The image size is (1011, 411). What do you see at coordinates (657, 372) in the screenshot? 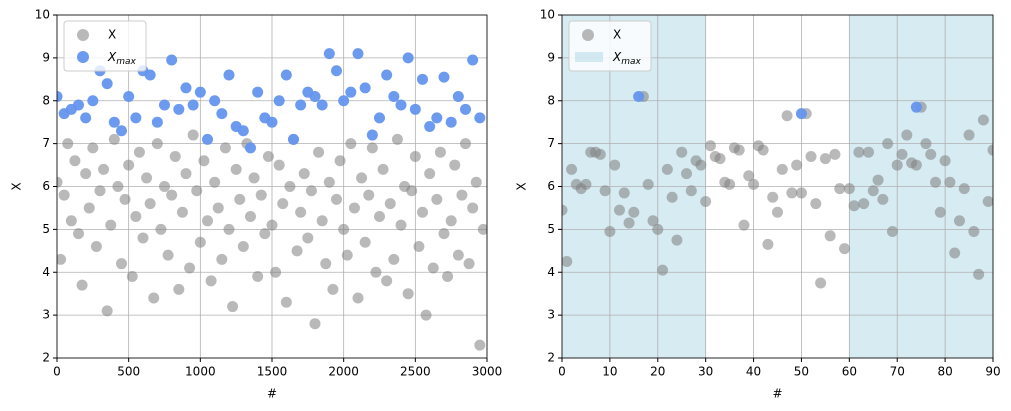
I see `x-tick-label: 20` at bounding box center [657, 372].